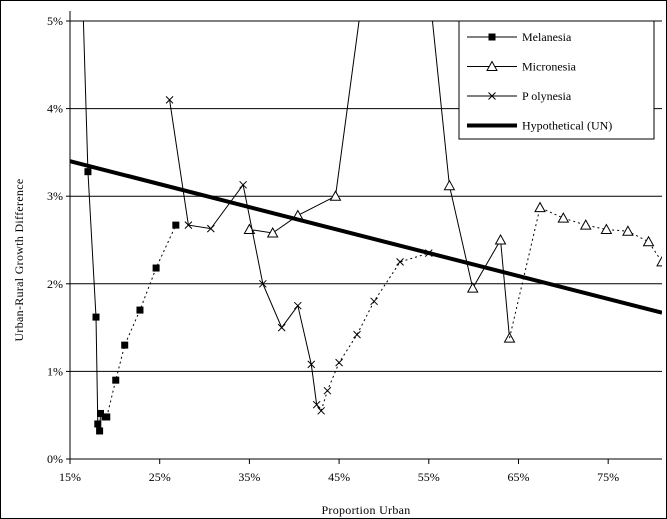  I want to click on x-tick-label: 25%, so click(160, 477).